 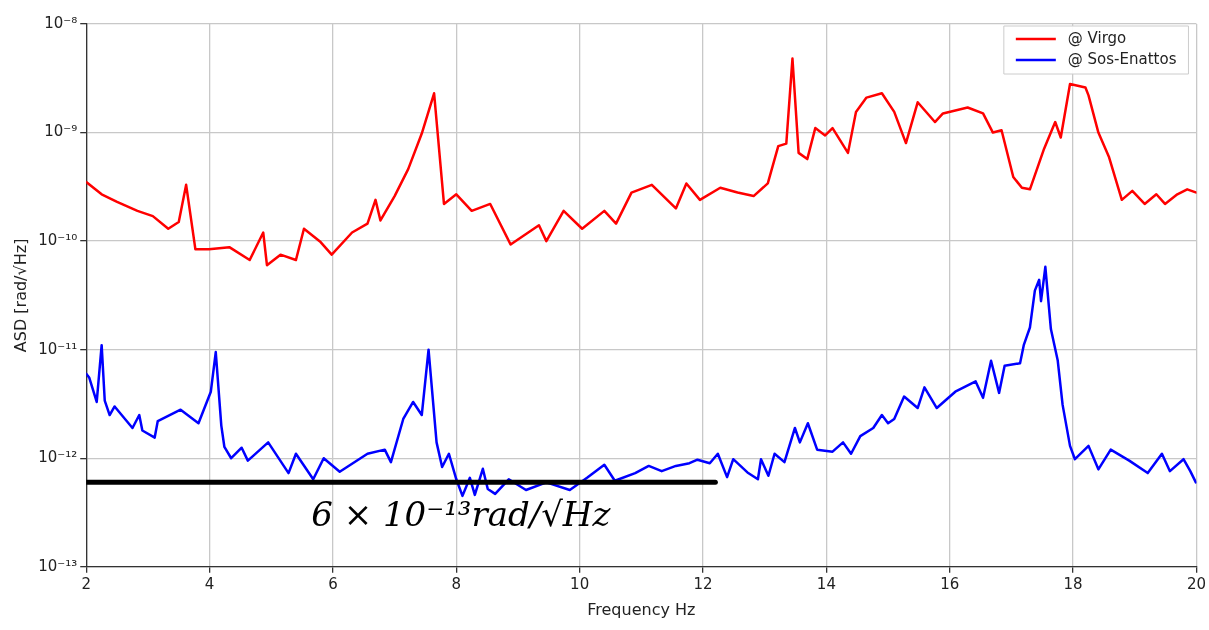 I want to click on x-tick-label: 18, so click(x=1073, y=583).